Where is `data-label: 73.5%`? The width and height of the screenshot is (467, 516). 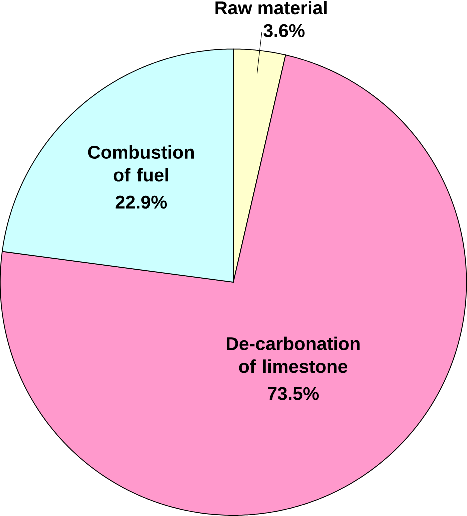 data-label: 73.5% is located at coordinates (293, 393).